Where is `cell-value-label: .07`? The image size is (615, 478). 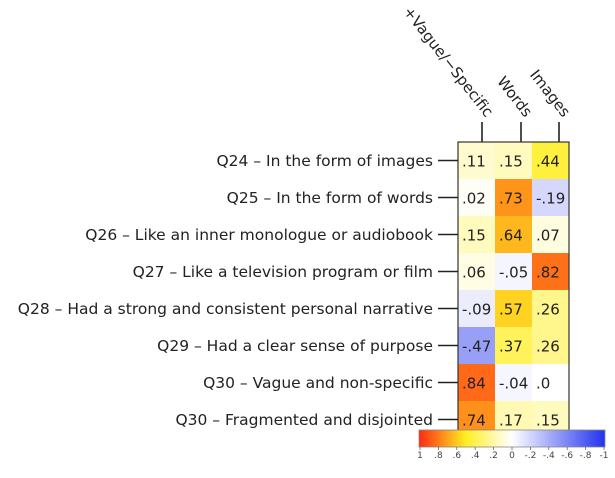 cell-value-label: .07 is located at coordinates (548, 236).